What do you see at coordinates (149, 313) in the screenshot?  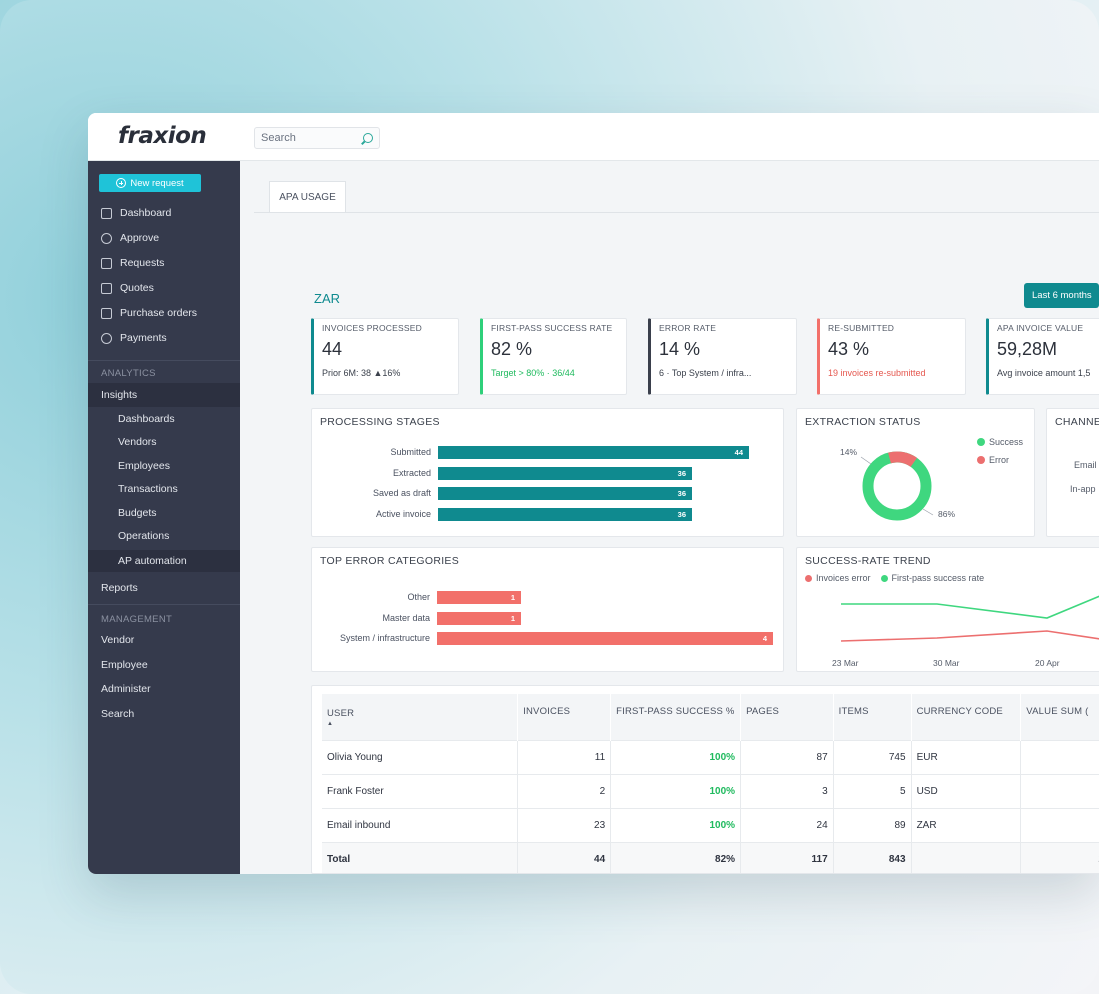 I see `sidebar-item-purchase-orders: Purchase orders` at bounding box center [149, 313].